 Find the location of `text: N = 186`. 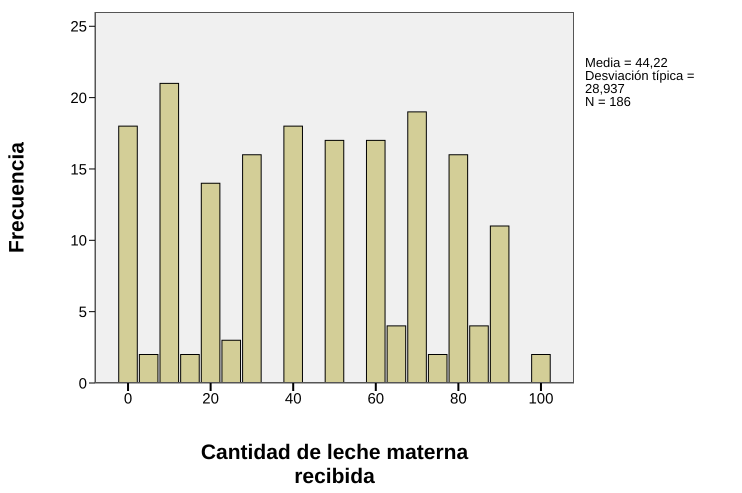

text: N = 186 is located at coordinates (608, 101).